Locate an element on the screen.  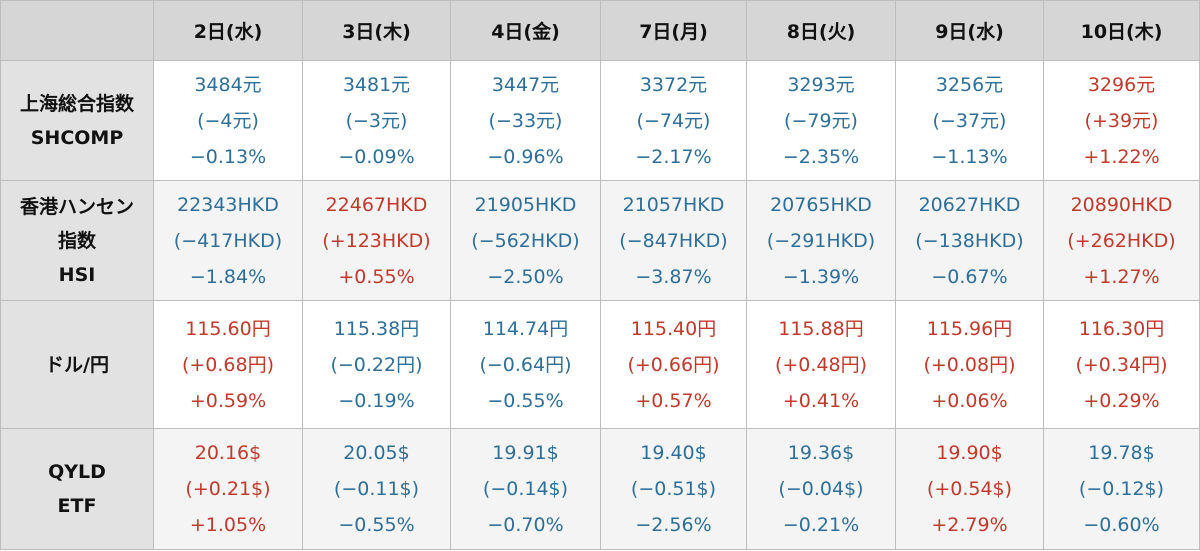
change-value: (+262HKD) is located at coordinates (1121, 240).